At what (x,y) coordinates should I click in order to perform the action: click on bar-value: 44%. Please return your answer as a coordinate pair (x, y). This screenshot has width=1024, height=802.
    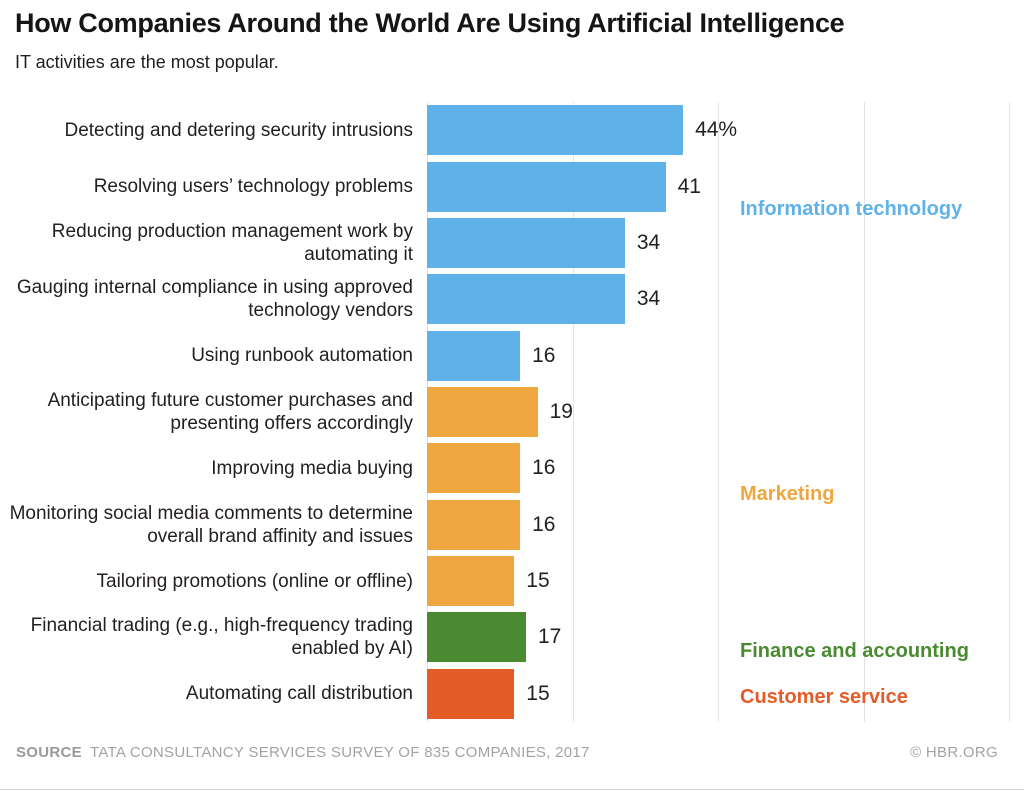
    Looking at the image, I should click on (716, 130).